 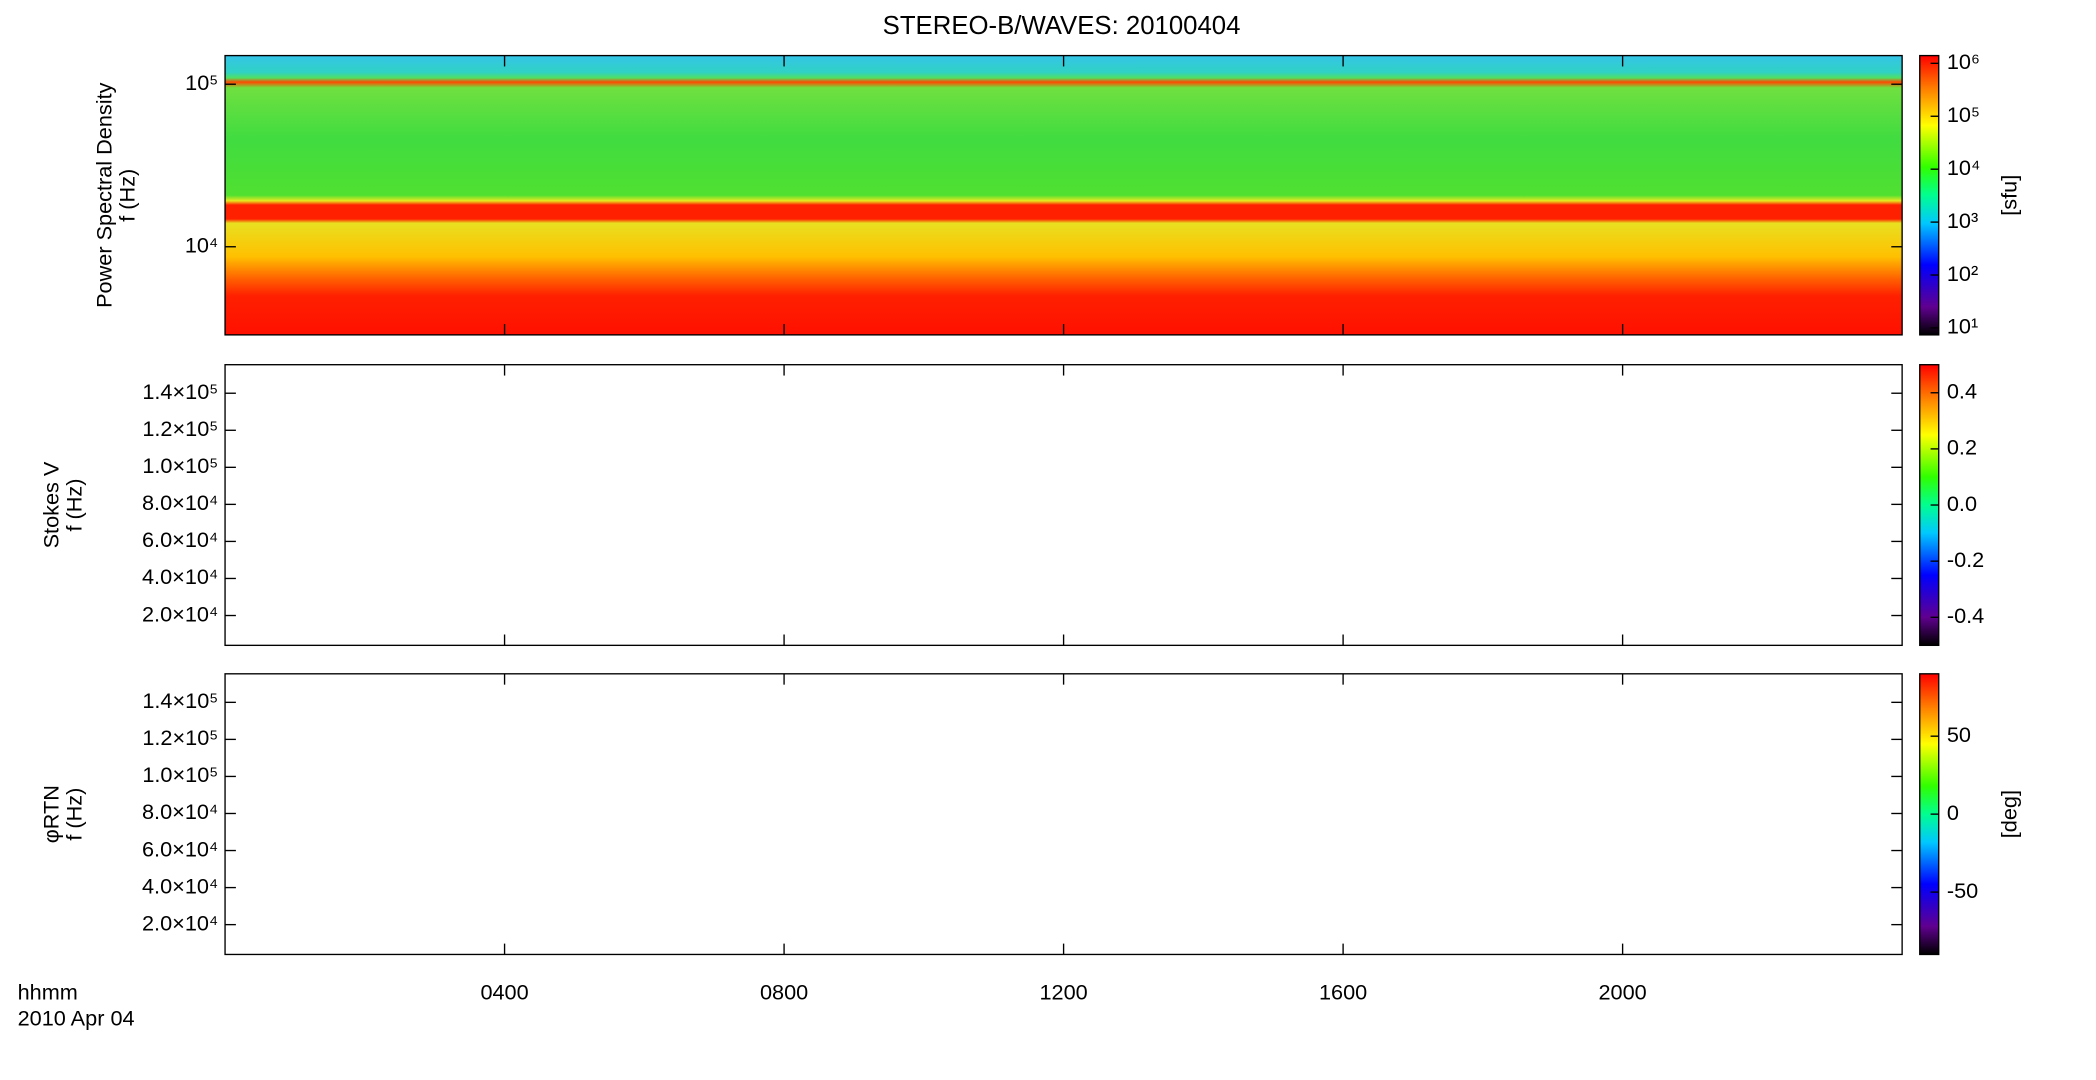 What do you see at coordinates (784, 992) in the screenshot?
I see `x-tick-label: 0800` at bounding box center [784, 992].